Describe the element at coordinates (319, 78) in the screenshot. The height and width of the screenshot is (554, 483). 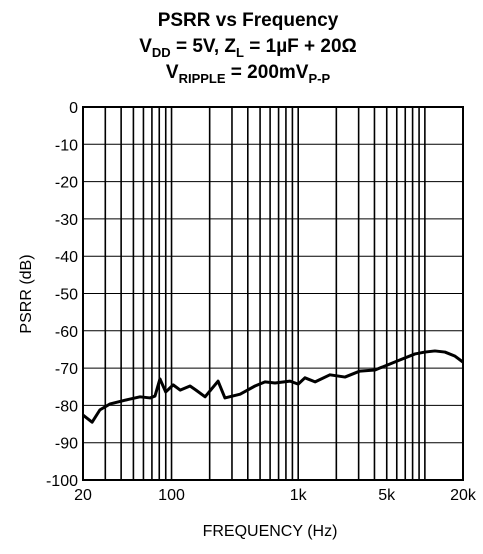
I see `subscript: P-P` at that location.